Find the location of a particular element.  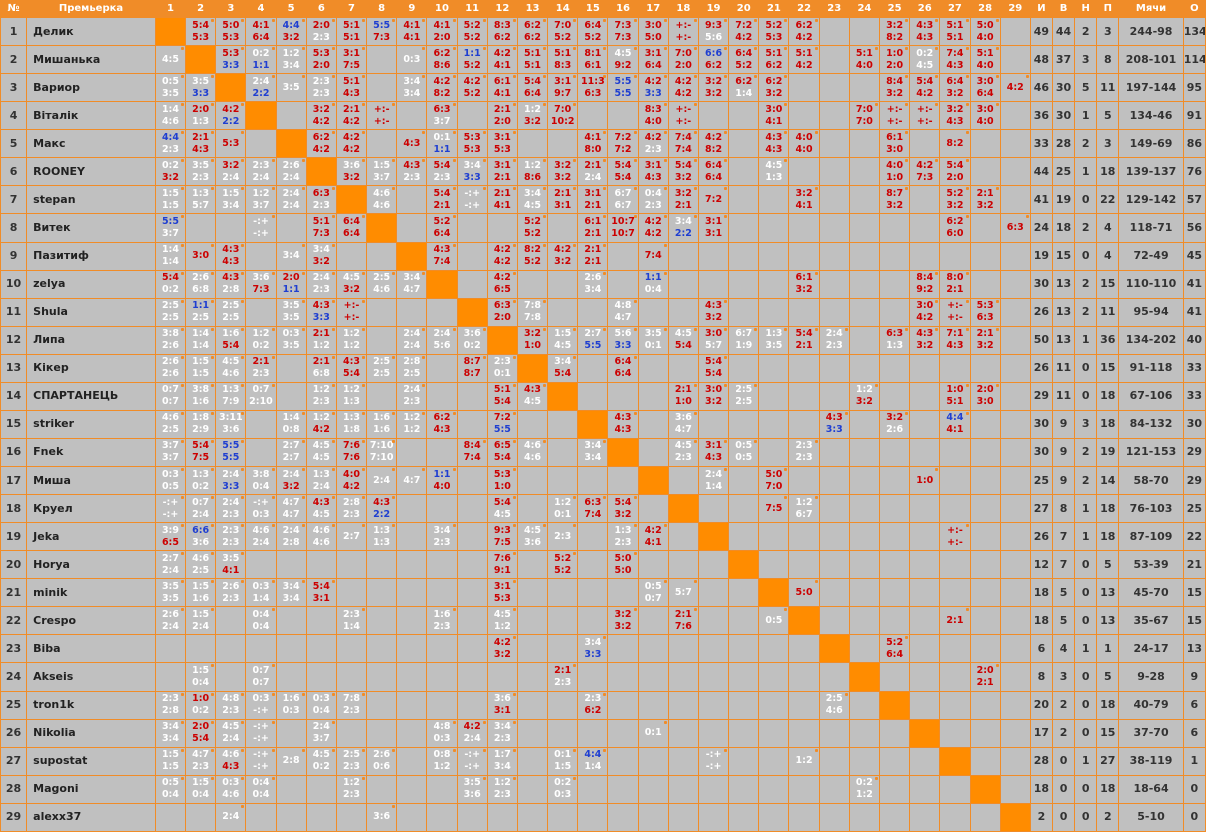

result-cell: 2:0 1:1 is located at coordinates (291, 284).